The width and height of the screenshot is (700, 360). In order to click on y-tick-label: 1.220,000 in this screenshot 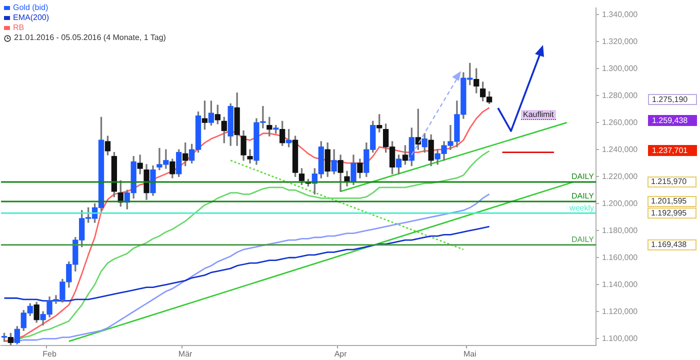, I will do `click(620, 176)`.